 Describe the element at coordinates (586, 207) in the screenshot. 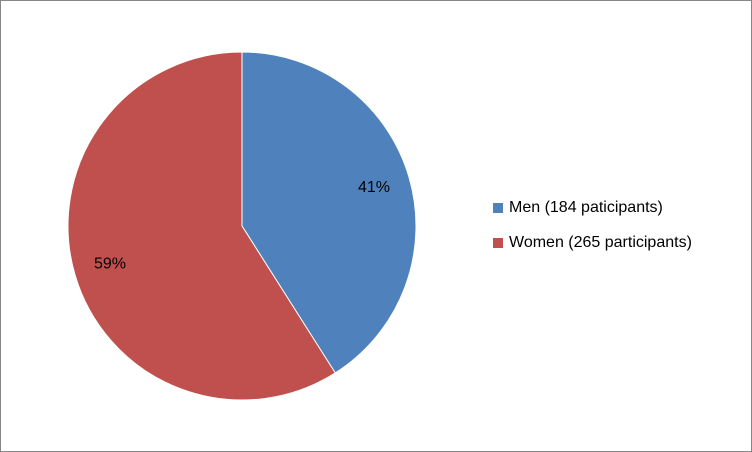

I see `legend-label: Men (184 paticipants)` at that location.